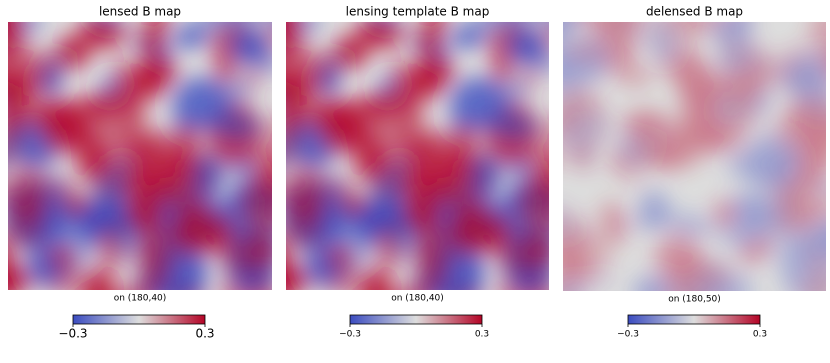 The height and width of the screenshot is (363, 830). I want to click on panel-subtitle: on (180,40), so click(140, 299).